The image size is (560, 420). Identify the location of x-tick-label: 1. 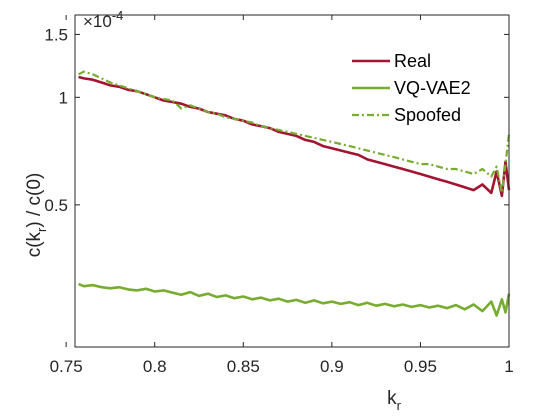
(508, 366).